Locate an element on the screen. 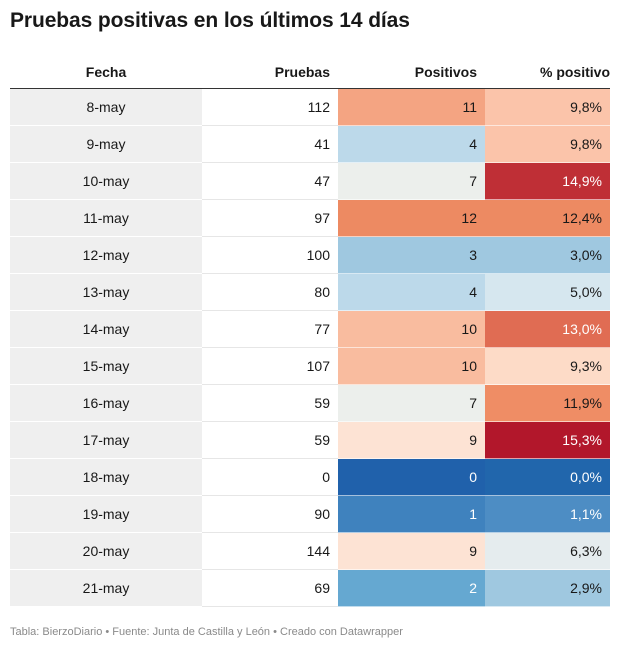  cell-pruebas: 100 is located at coordinates (270, 255).